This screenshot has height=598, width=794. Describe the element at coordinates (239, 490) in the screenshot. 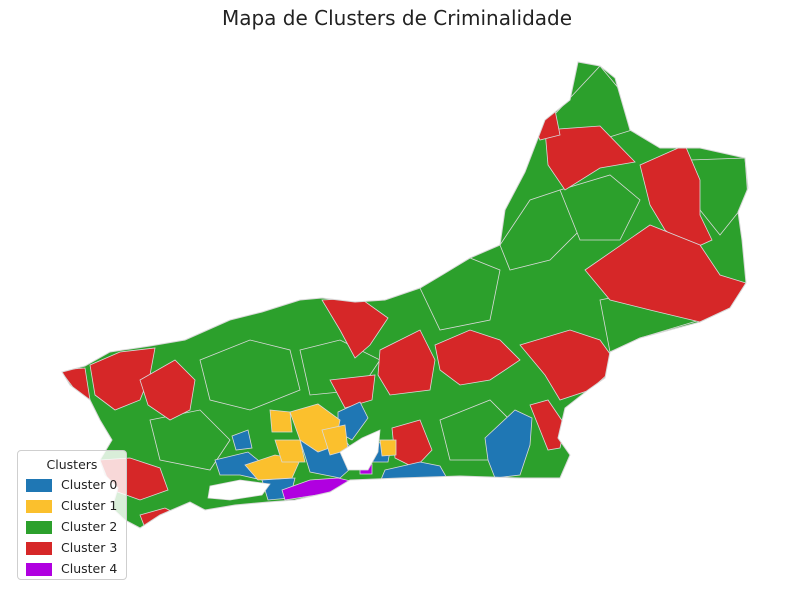

I see `lagoon-water` at that location.